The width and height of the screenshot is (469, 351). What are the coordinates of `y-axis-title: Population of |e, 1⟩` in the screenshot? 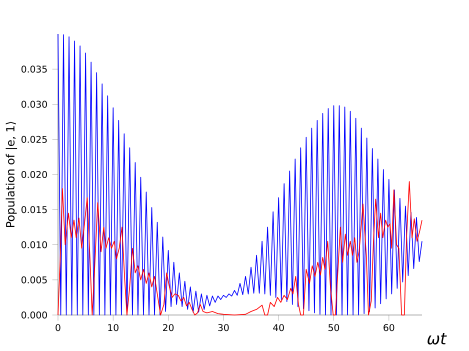 It's located at (12, 175).